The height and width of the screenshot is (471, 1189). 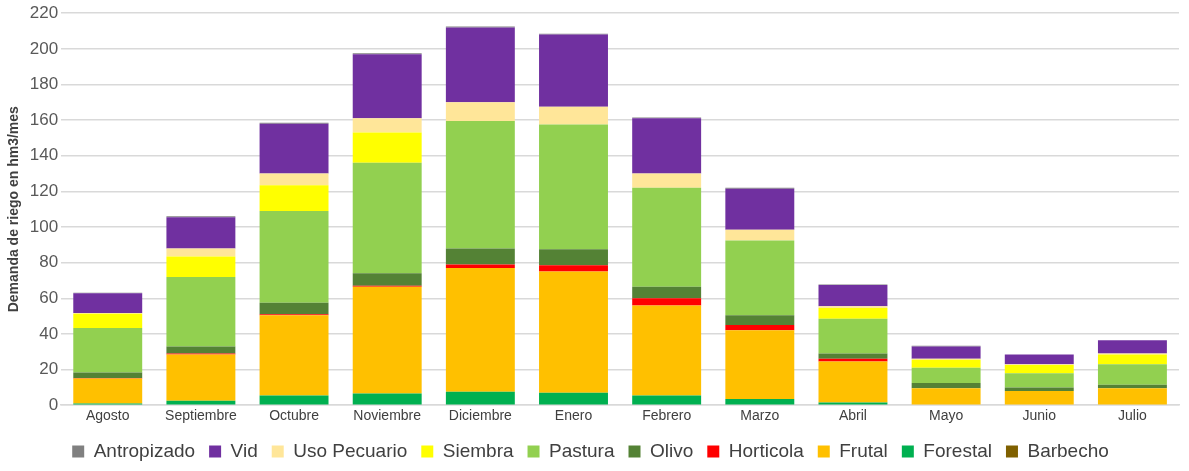 What do you see at coordinates (49, 369) in the screenshot?
I see `y-tick-label: 20` at bounding box center [49, 369].